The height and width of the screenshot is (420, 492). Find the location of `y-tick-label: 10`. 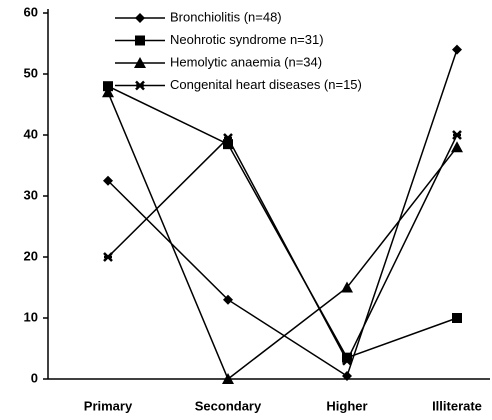

y-tick-label: 10 is located at coordinates (31, 316).